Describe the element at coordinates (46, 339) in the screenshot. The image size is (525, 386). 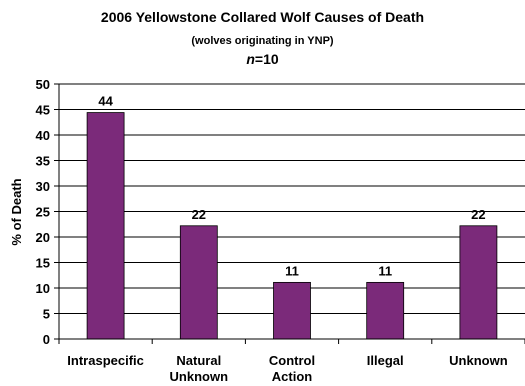
I see `y-tick-label: 0` at that location.